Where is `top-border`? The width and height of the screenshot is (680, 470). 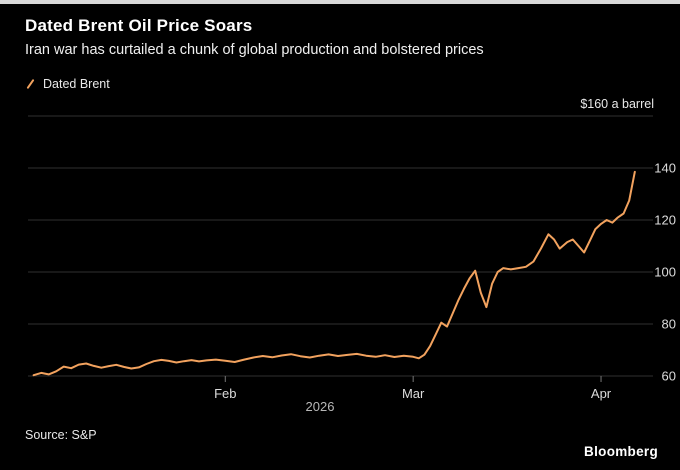 top-border is located at coordinates (340, 2).